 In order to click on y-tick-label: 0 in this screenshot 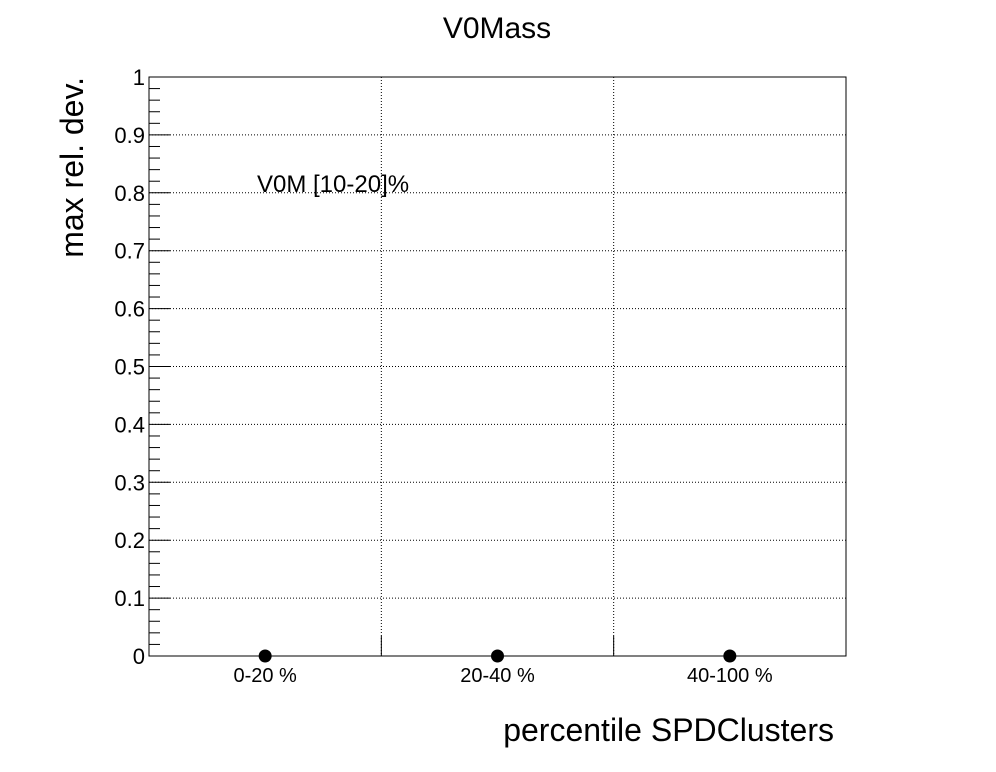, I will do `click(139, 656)`.